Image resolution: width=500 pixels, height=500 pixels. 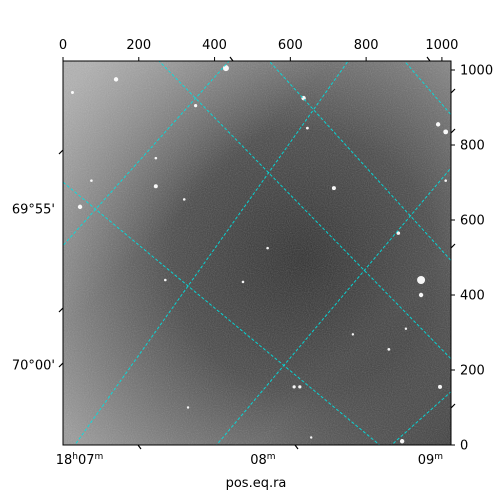 What do you see at coordinates (472, 296) in the screenshot?
I see `right-tick-label: 400` at bounding box center [472, 296].